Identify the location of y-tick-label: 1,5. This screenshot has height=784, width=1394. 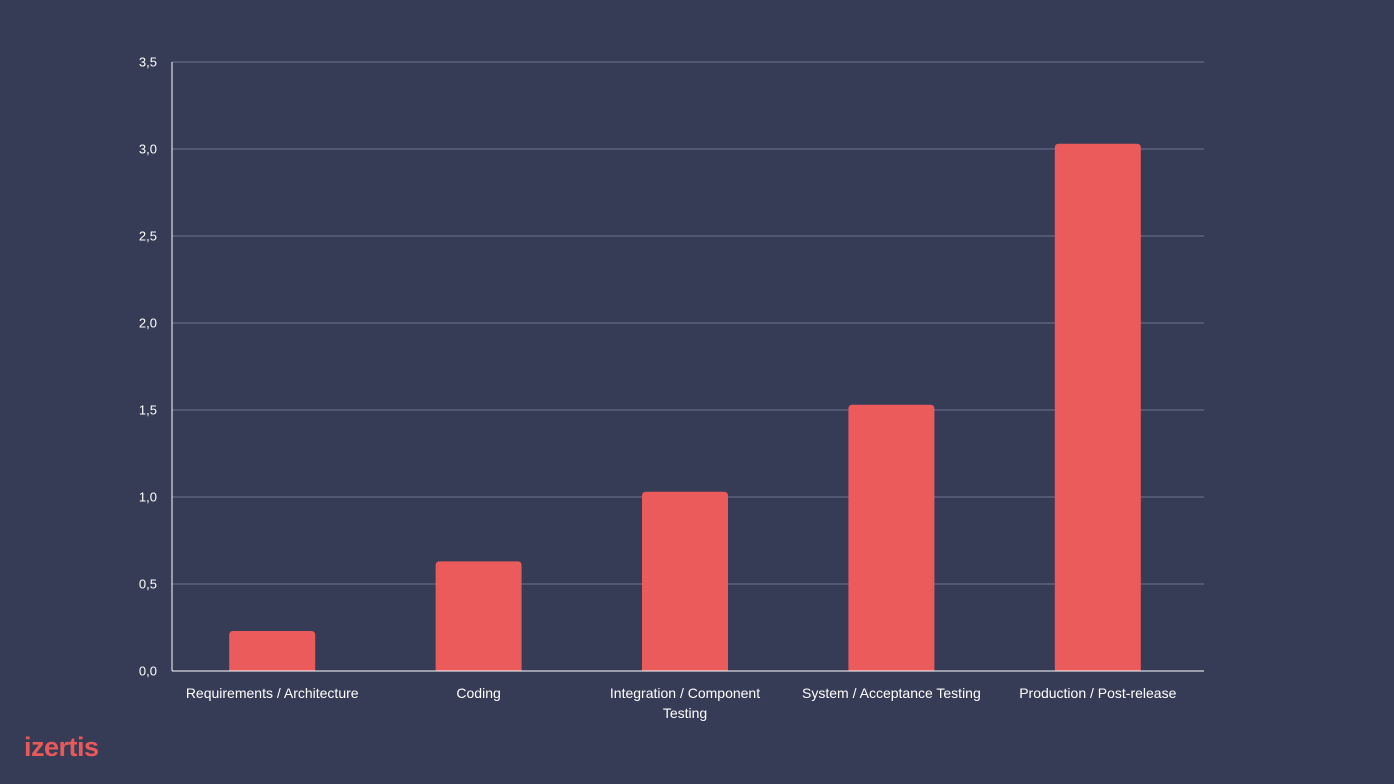
(148, 410).